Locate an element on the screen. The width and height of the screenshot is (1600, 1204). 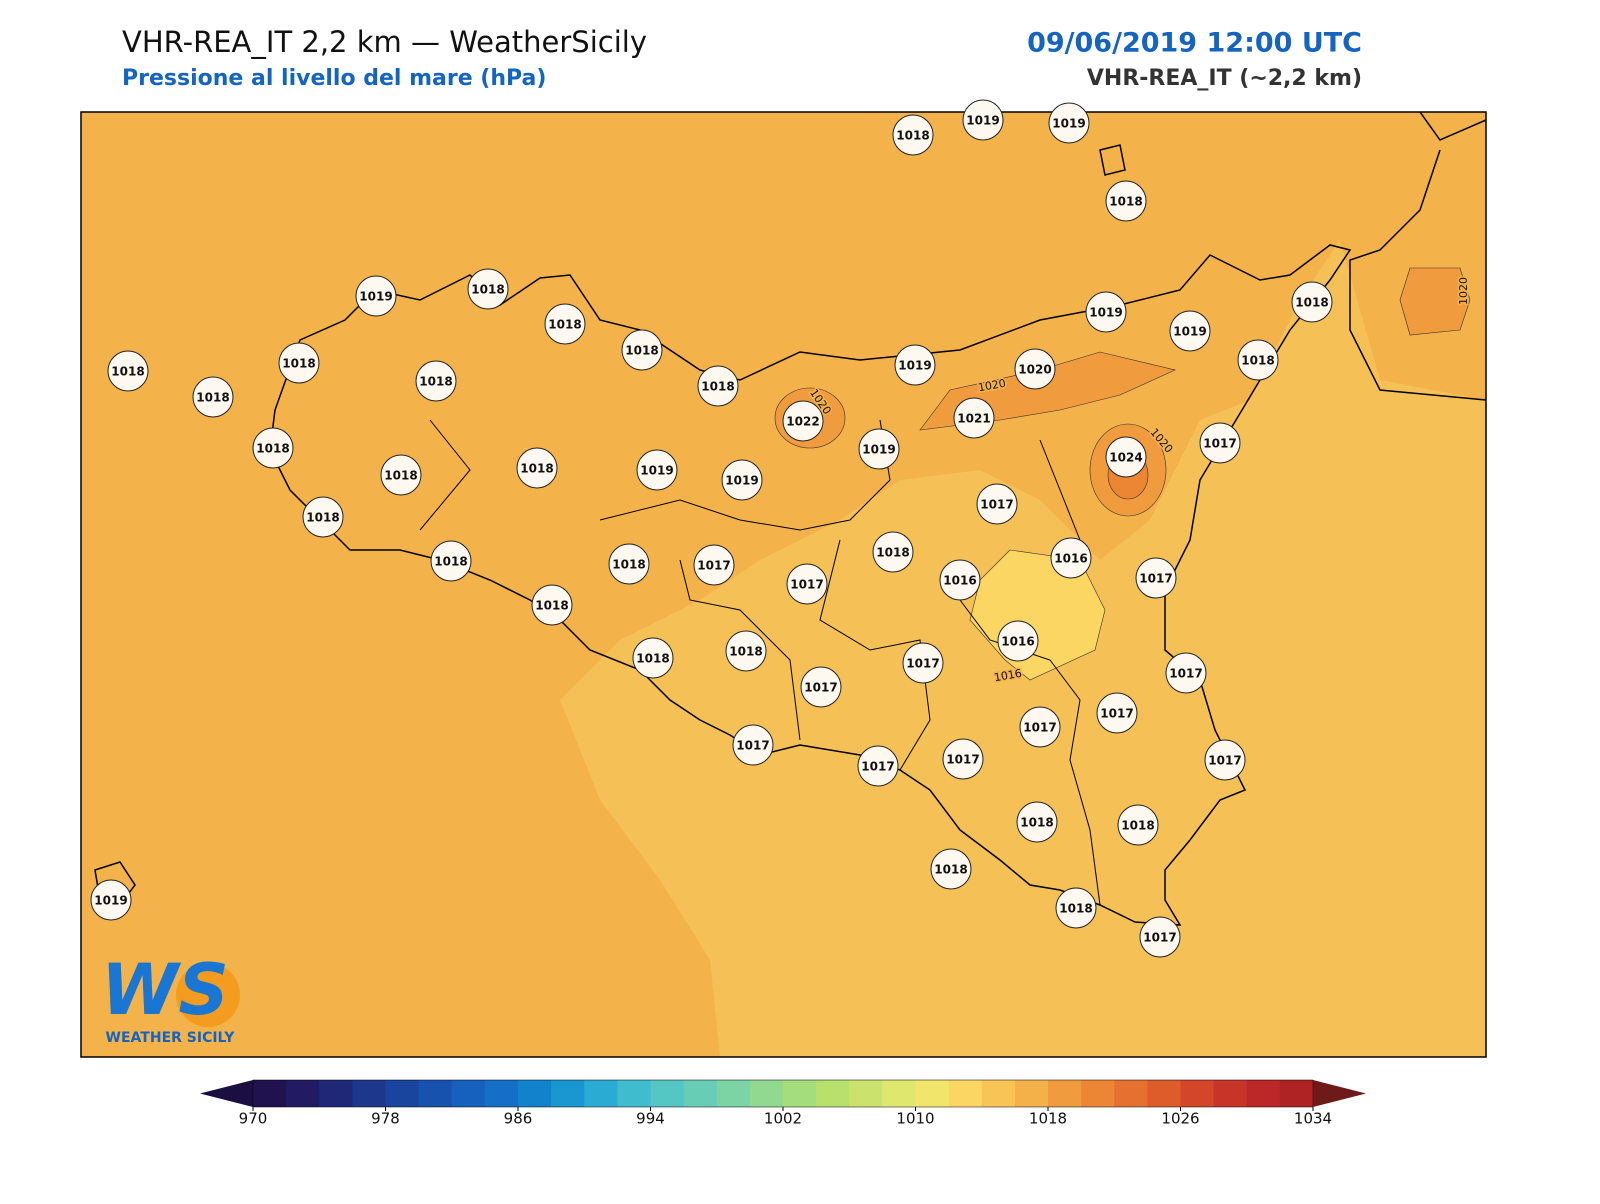
logo-sun is located at coordinates (208, 995).